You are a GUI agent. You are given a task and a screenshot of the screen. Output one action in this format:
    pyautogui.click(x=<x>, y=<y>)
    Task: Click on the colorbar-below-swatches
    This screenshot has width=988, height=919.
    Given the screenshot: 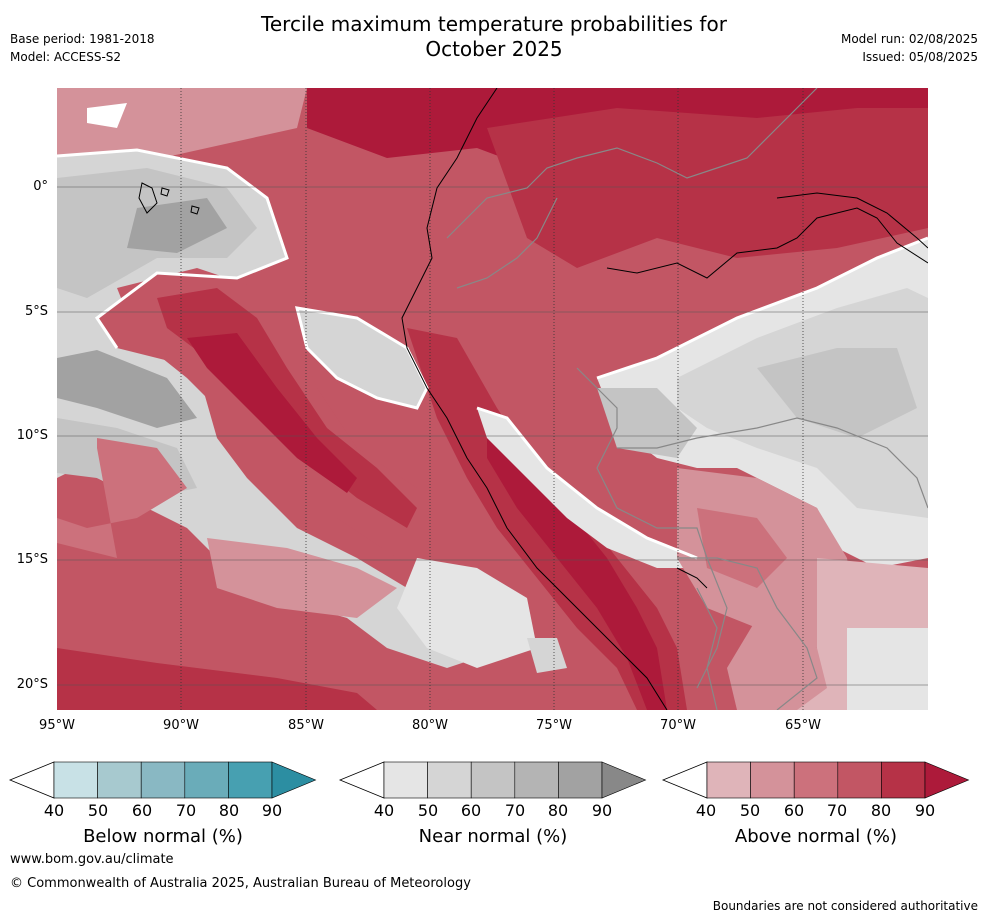 What is the action you would take?
    pyautogui.click(x=162, y=780)
    